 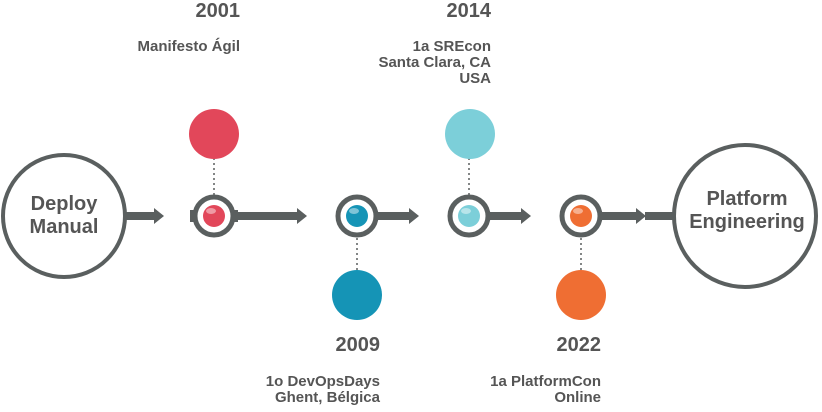 What do you see at coordinates (357, 295) in the screenshot?
I see `dot-2009` at bounding box center [357, 295].